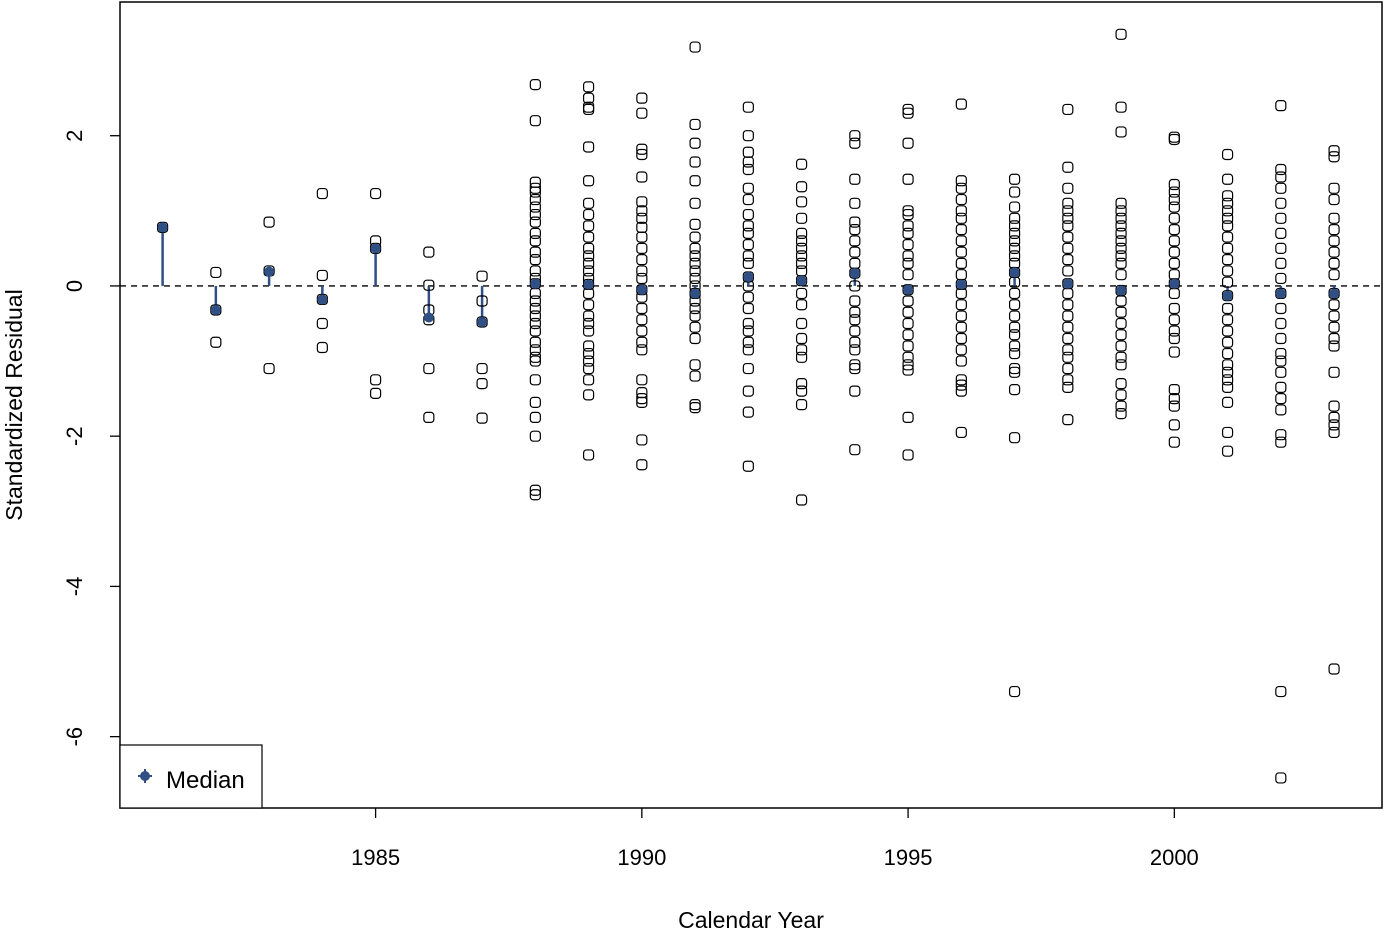  What do you see at coordinates (775, 839) in the screenshot?
I see `x-axis: 1985 1990 1995 2000` at bounding box center [775, 839].